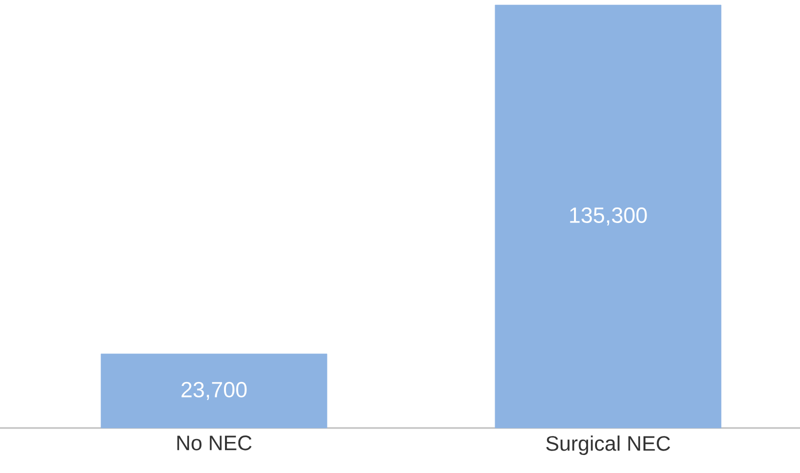 This screenshot has width=800, height=473. I want to click on data-label: 23,700, so click(214, 391).